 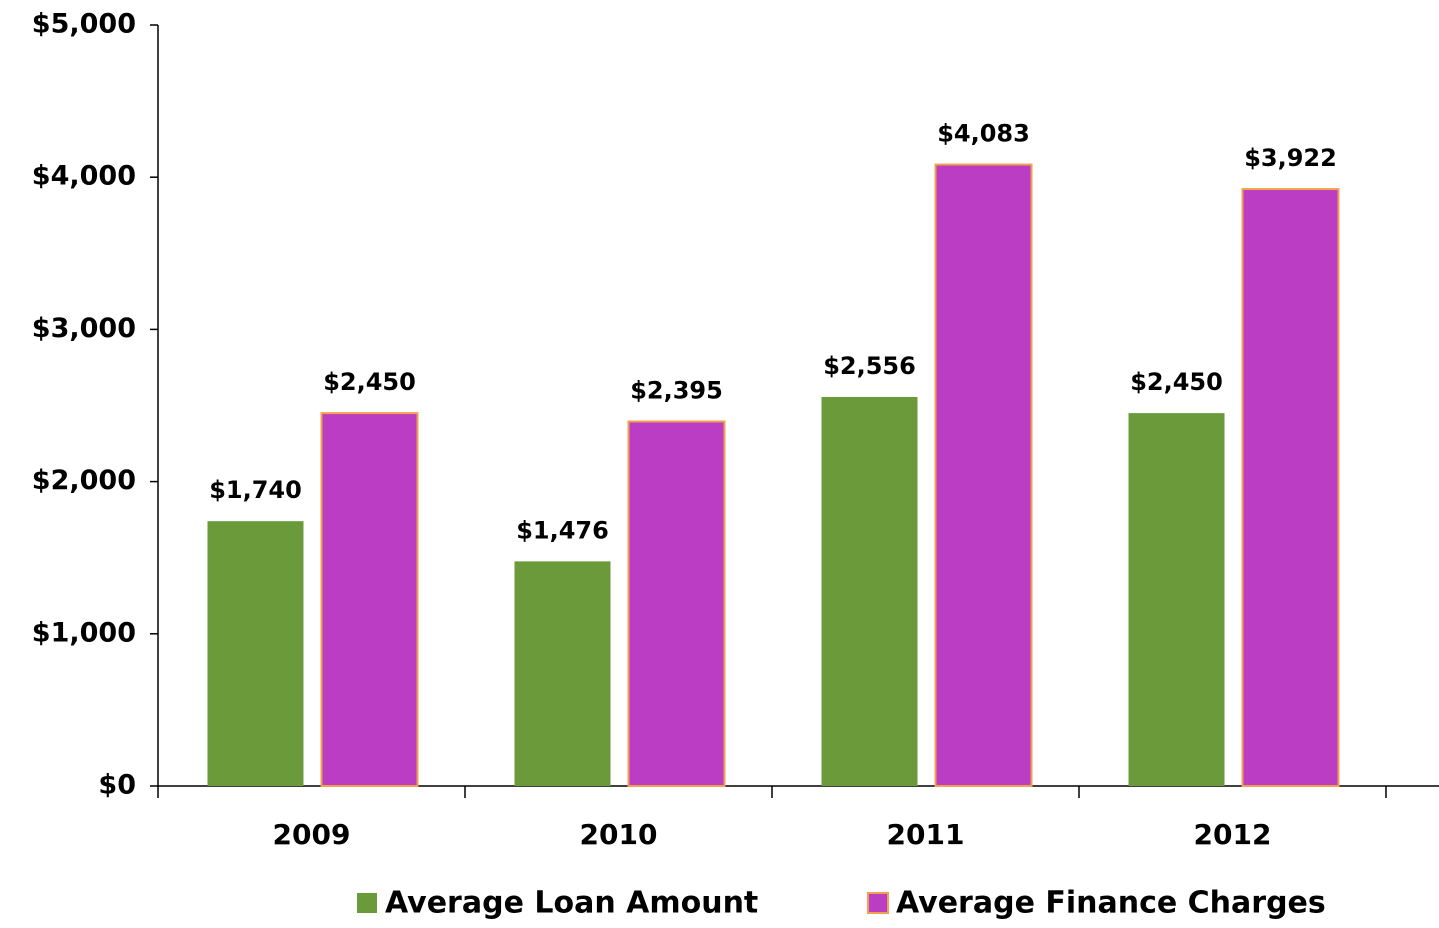 What do you see at coordinates (84, 328) in the screenshot?
I see `y-tick-label: $3,000` at bounding box center [84, 328].